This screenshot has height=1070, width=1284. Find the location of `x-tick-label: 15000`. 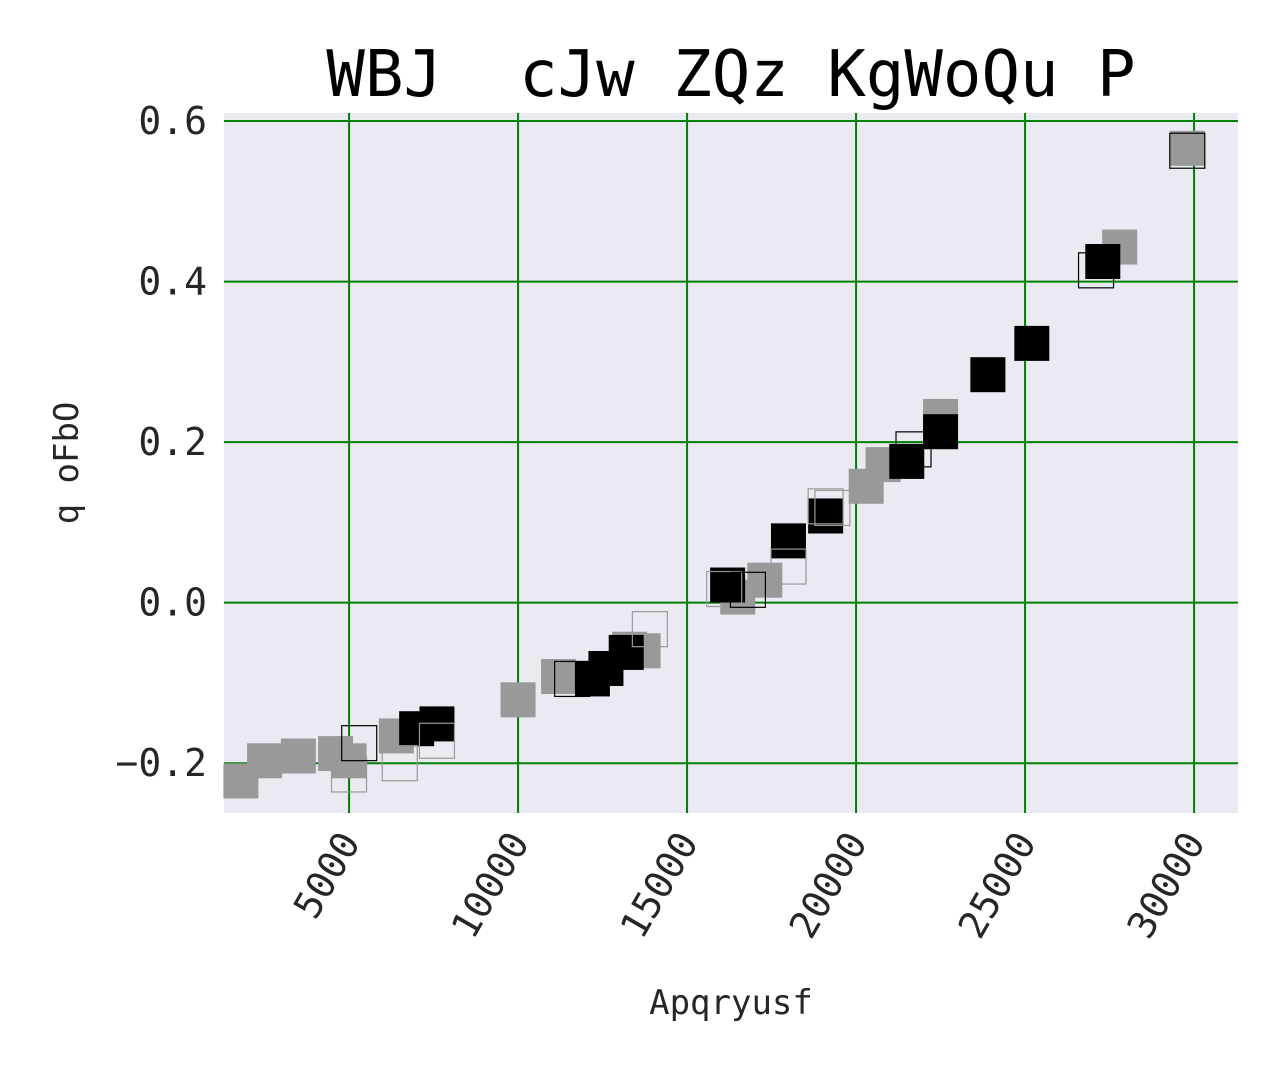

x-tick-label: 15000 is located at coordinates (659, 885).